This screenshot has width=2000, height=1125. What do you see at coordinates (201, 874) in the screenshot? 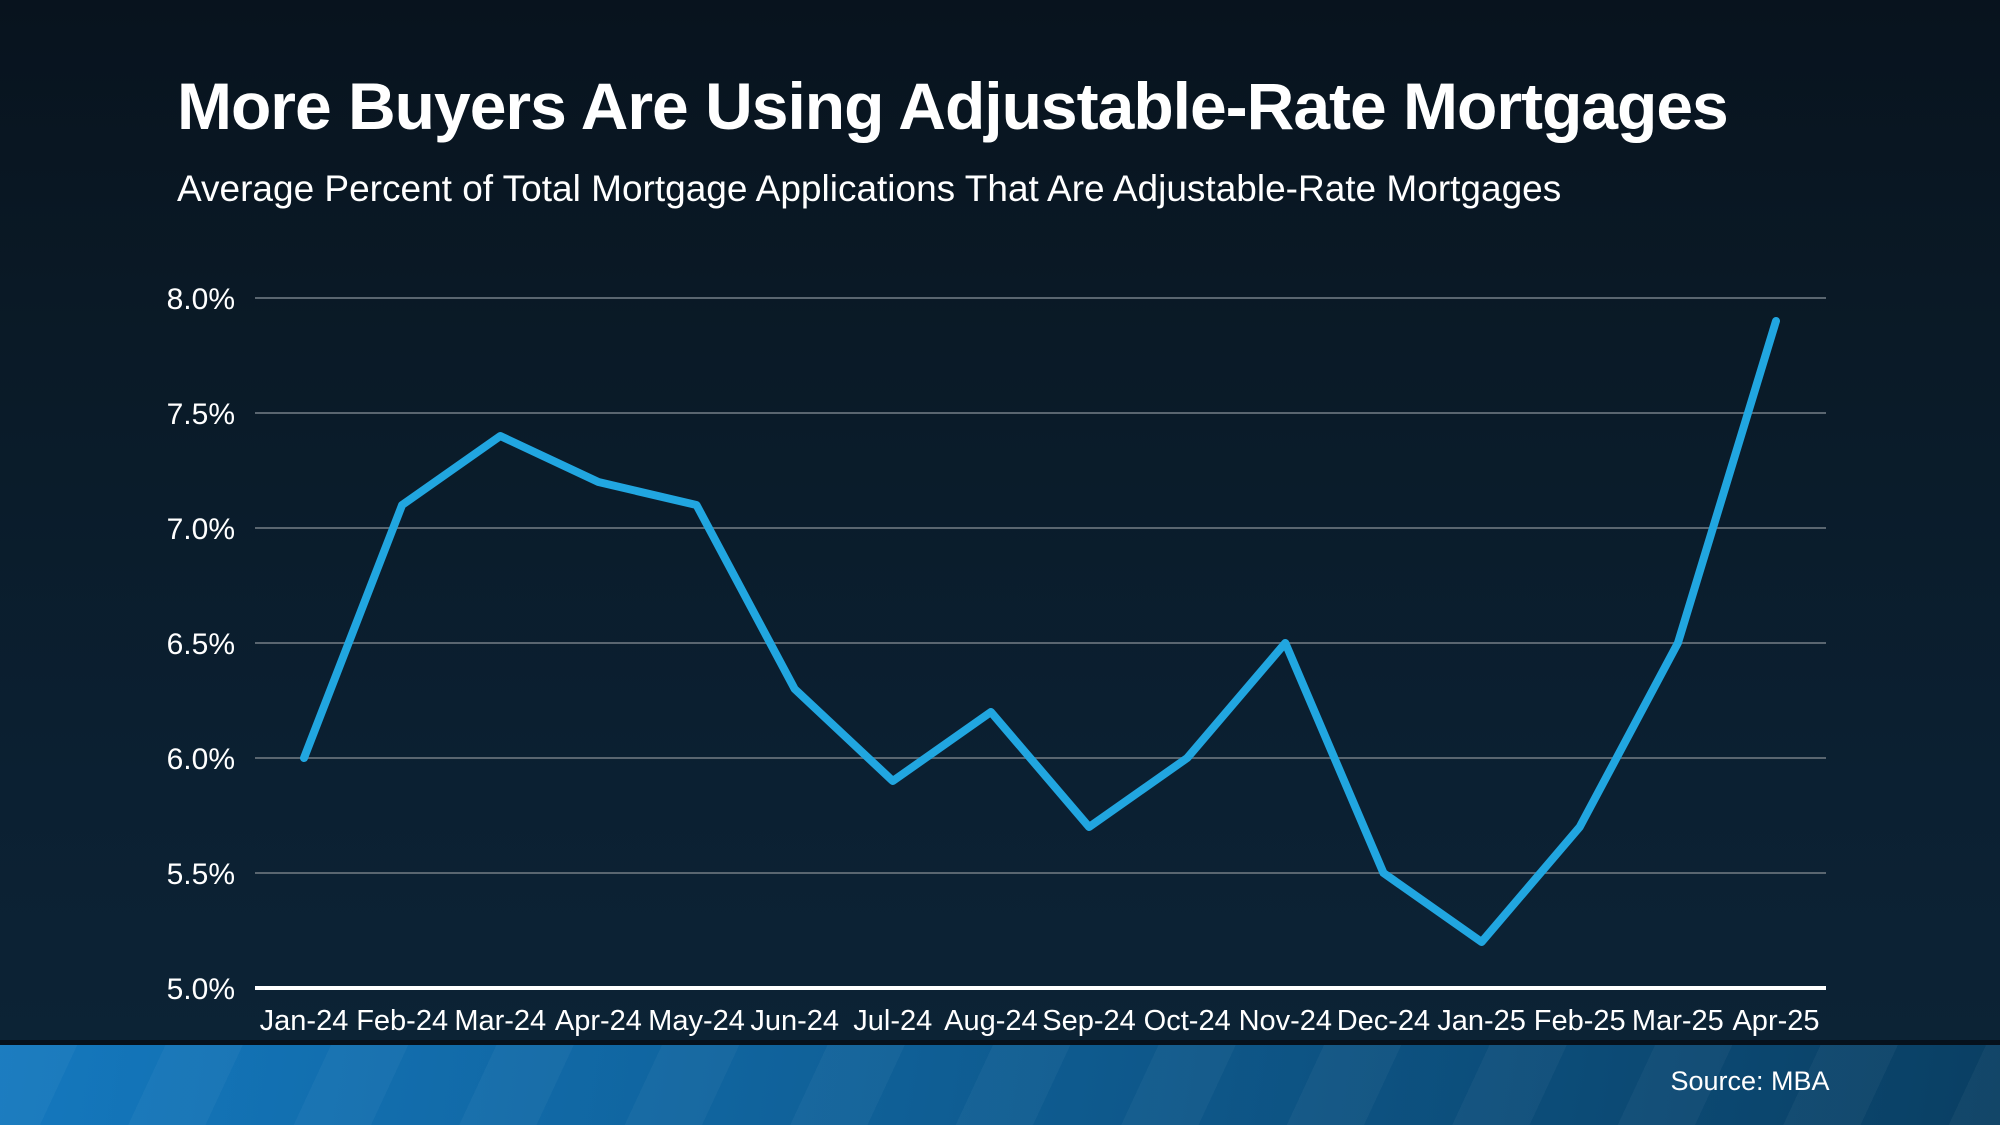
I see `y-axis-label: 5.5%` at bounding box center [201, 874].